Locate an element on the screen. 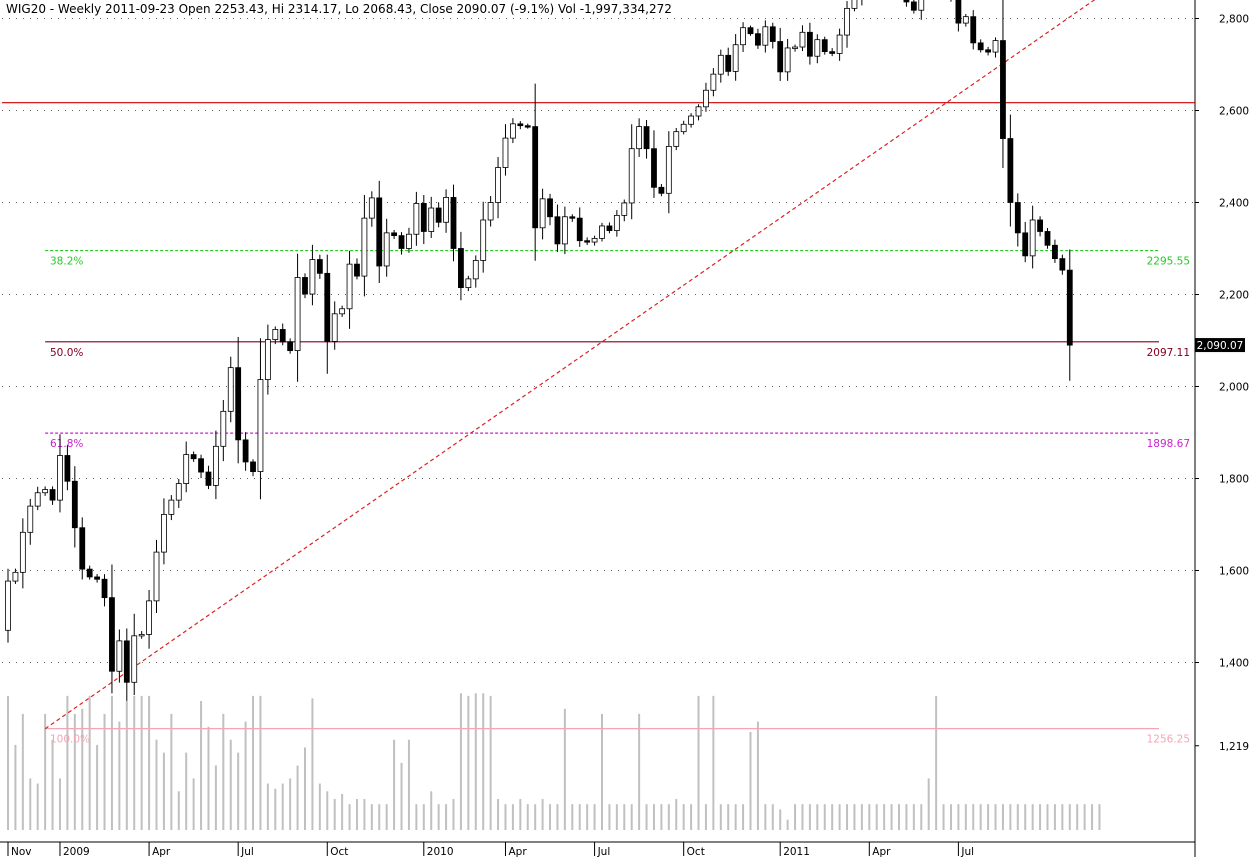 Image resolution: width=1253 pixels, height=857 pixels. fib-level-value: 1898.67 is located at coordinates (1168, 444).